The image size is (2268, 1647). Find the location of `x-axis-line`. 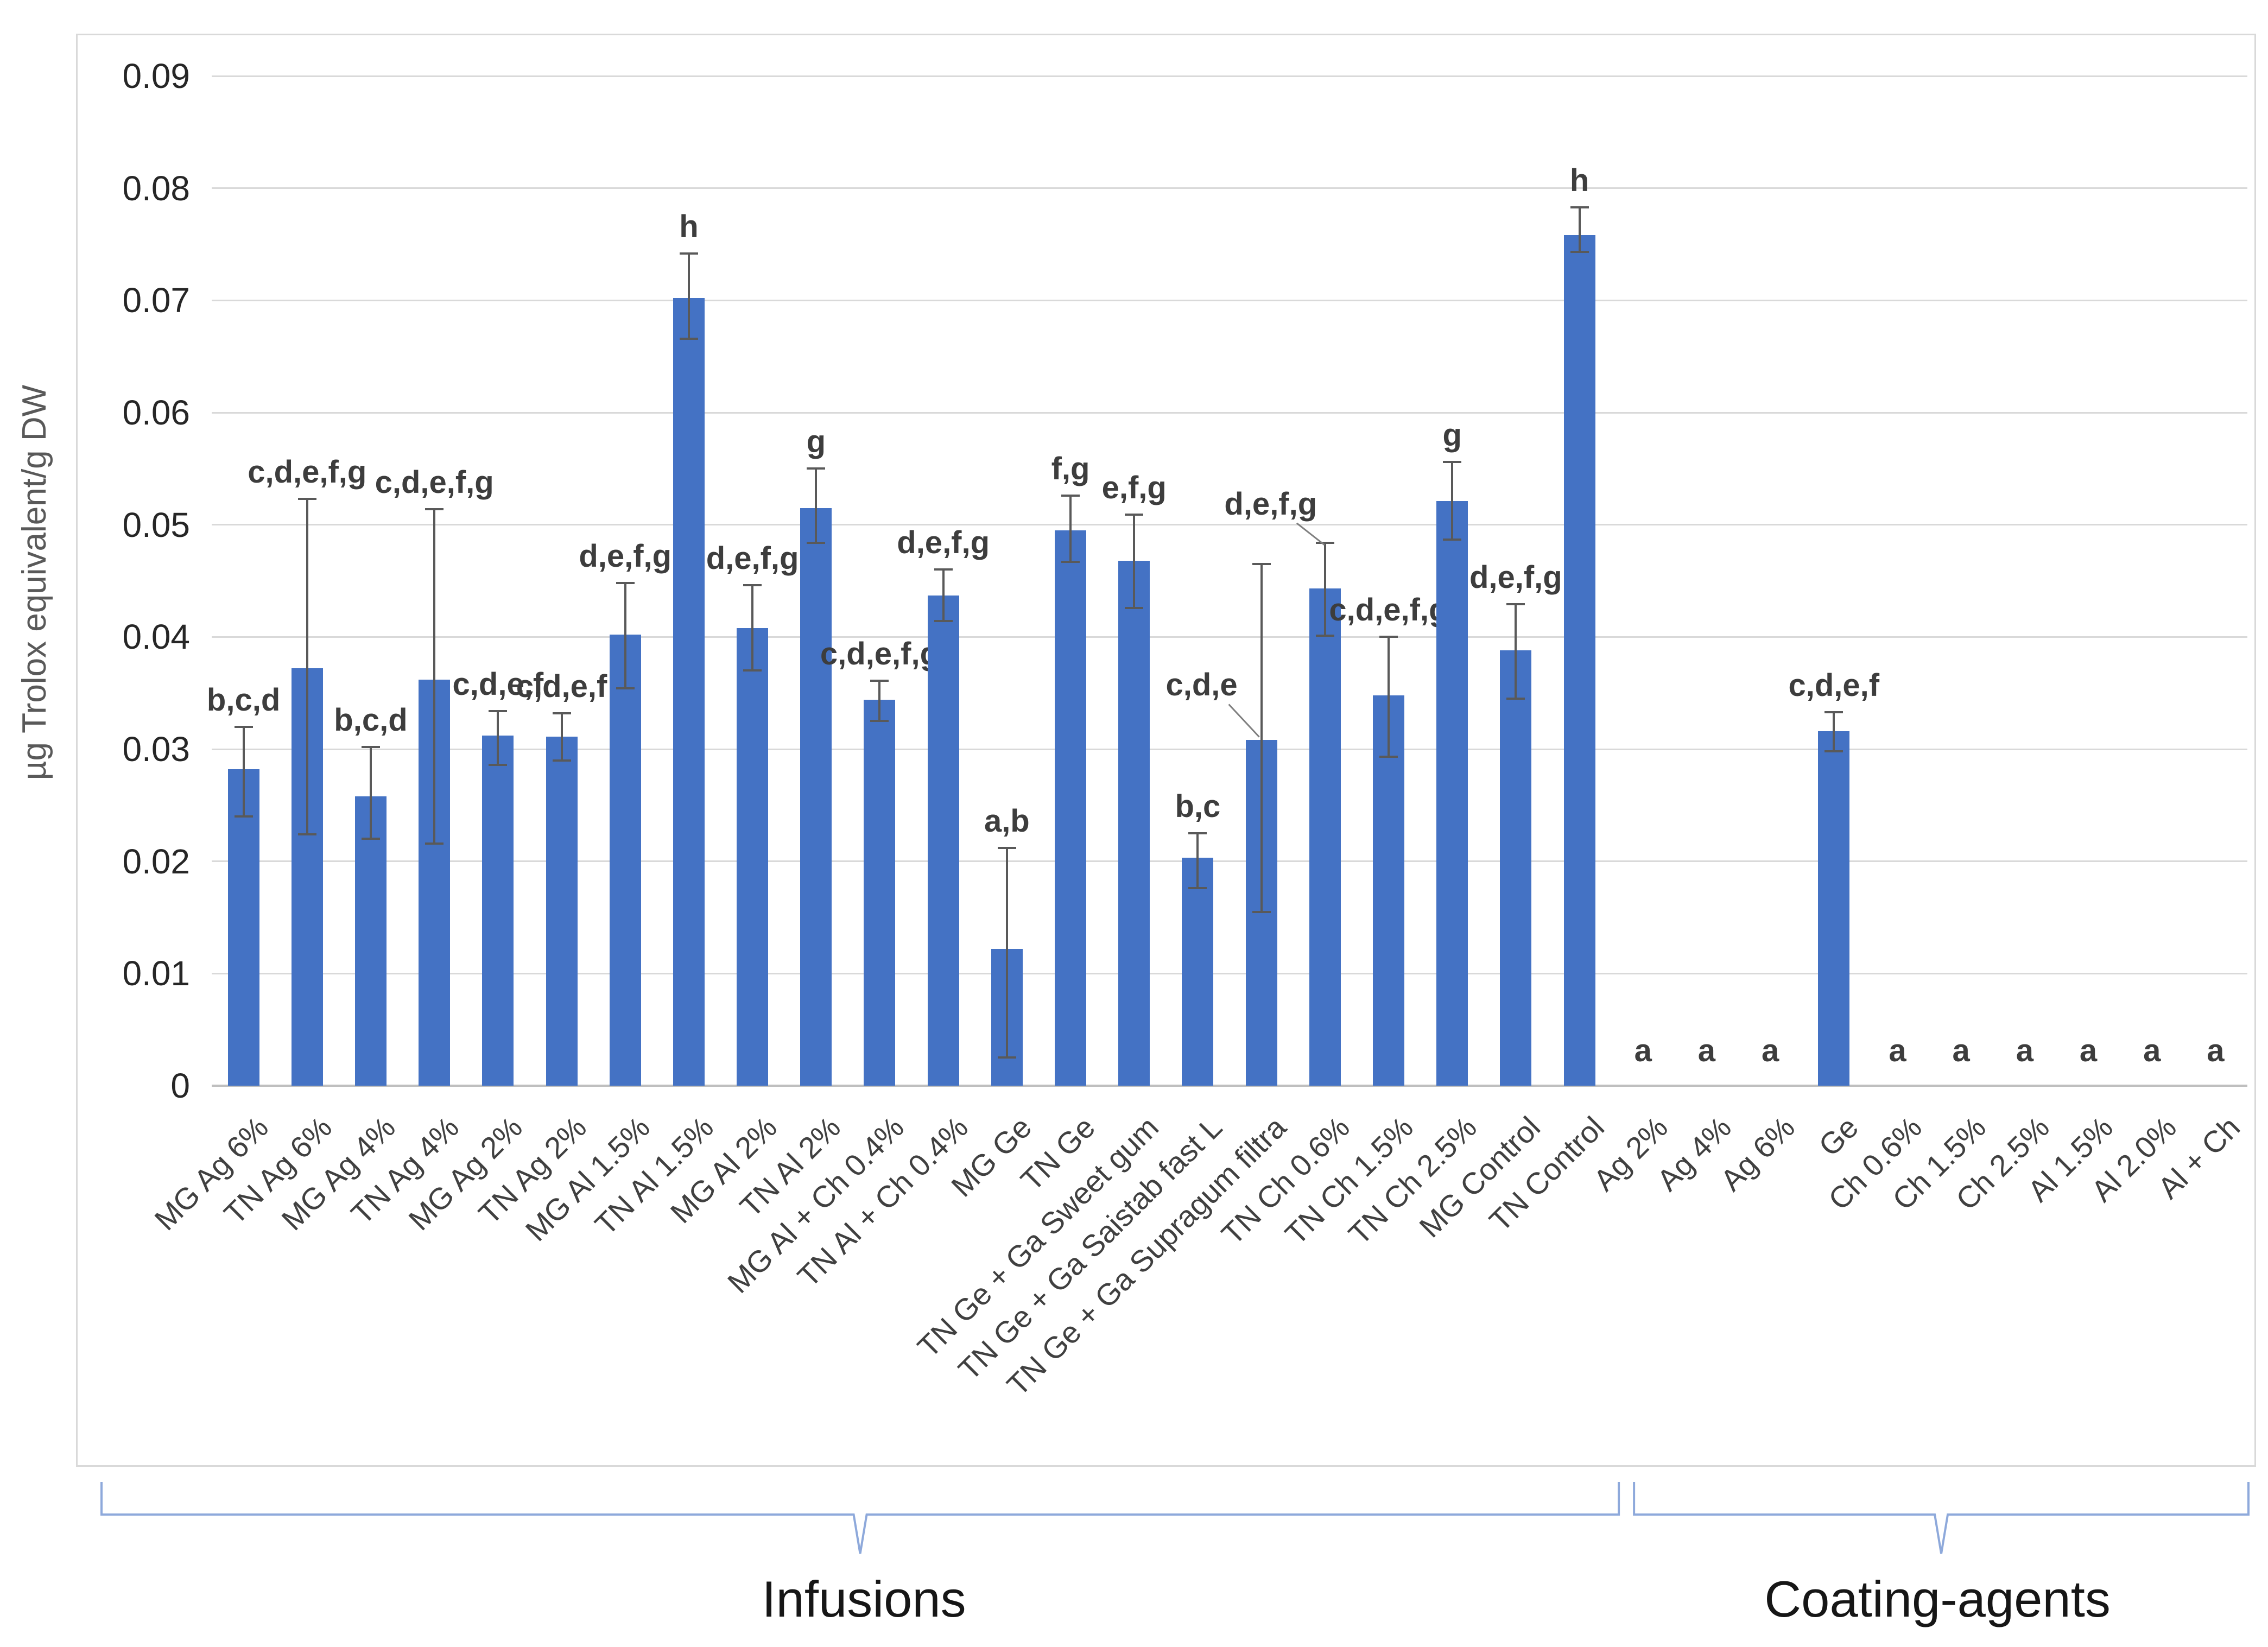

x-axis-line is located at coordinates (1230, 1086).